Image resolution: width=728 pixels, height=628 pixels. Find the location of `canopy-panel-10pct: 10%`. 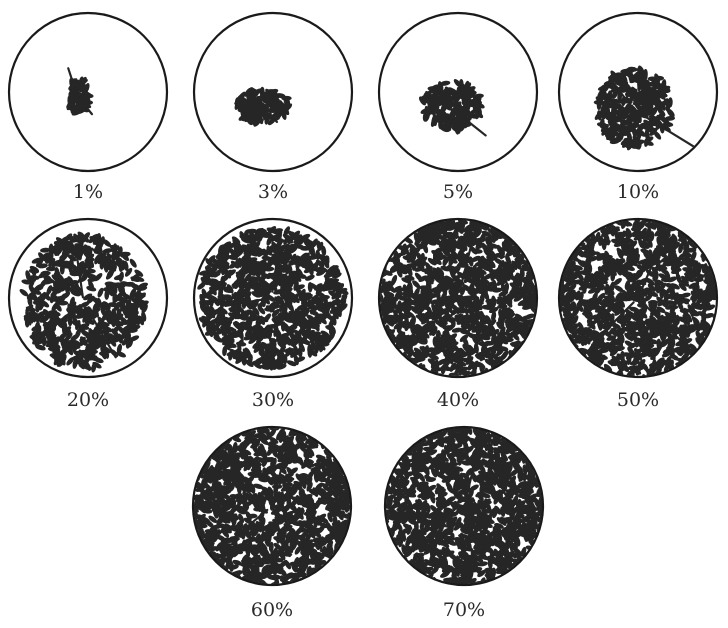

canopy-panel-10pct: 10% is located at coordinates (638, 107).